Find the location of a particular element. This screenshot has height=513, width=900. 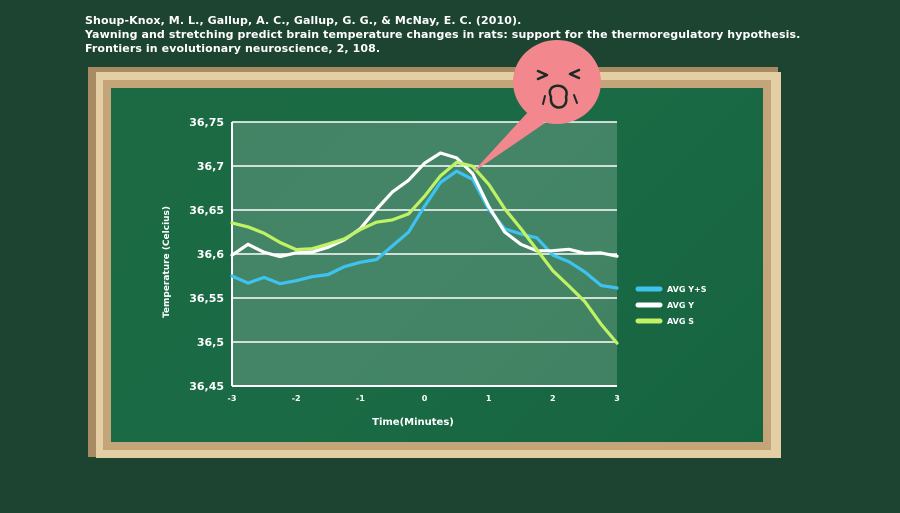

x-tick-label: 2 is located at coordinates (553, 398).